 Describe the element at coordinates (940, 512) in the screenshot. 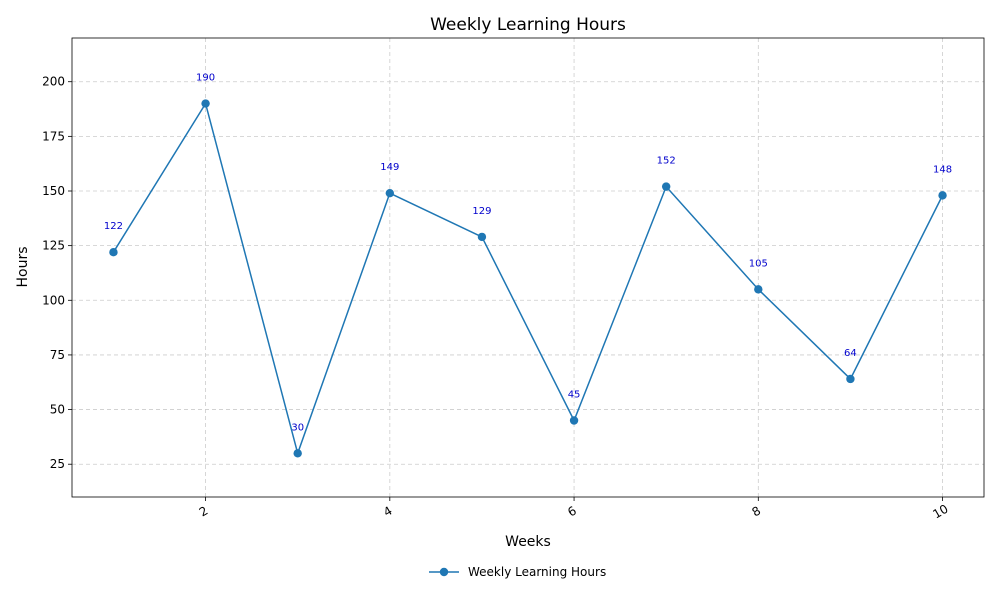

I see `x-tick-label: 10` at that location.